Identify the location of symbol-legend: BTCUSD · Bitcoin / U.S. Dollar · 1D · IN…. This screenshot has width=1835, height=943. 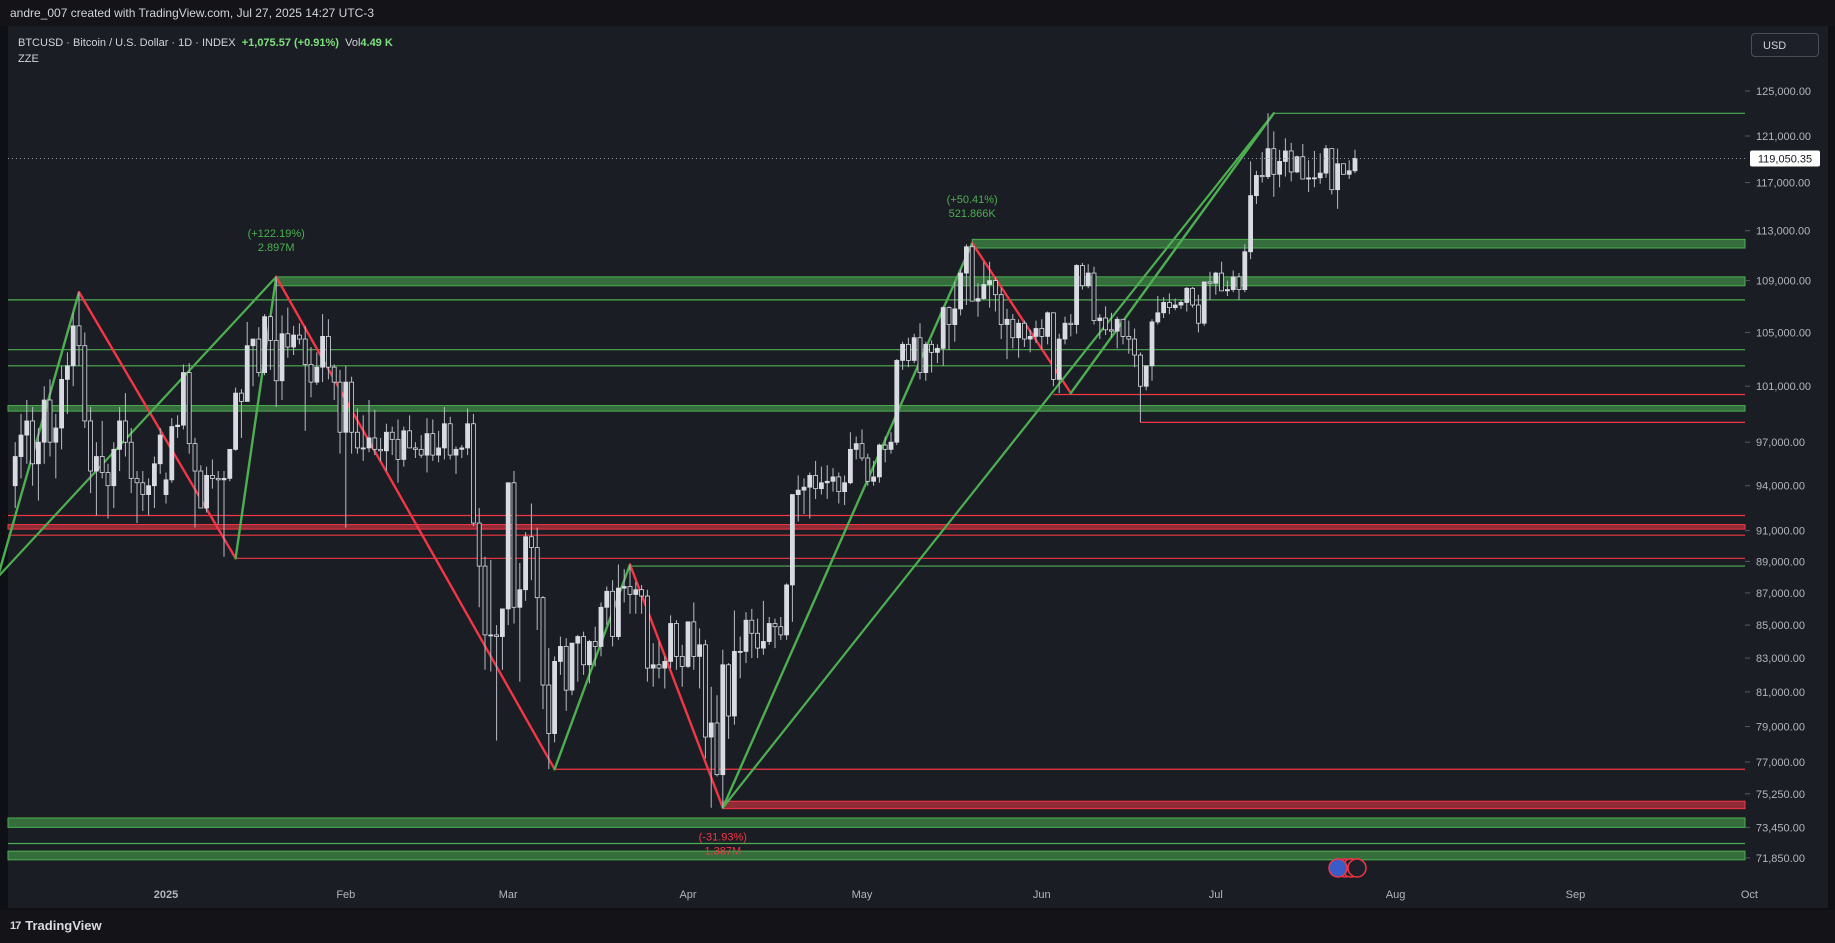
(205, 51).